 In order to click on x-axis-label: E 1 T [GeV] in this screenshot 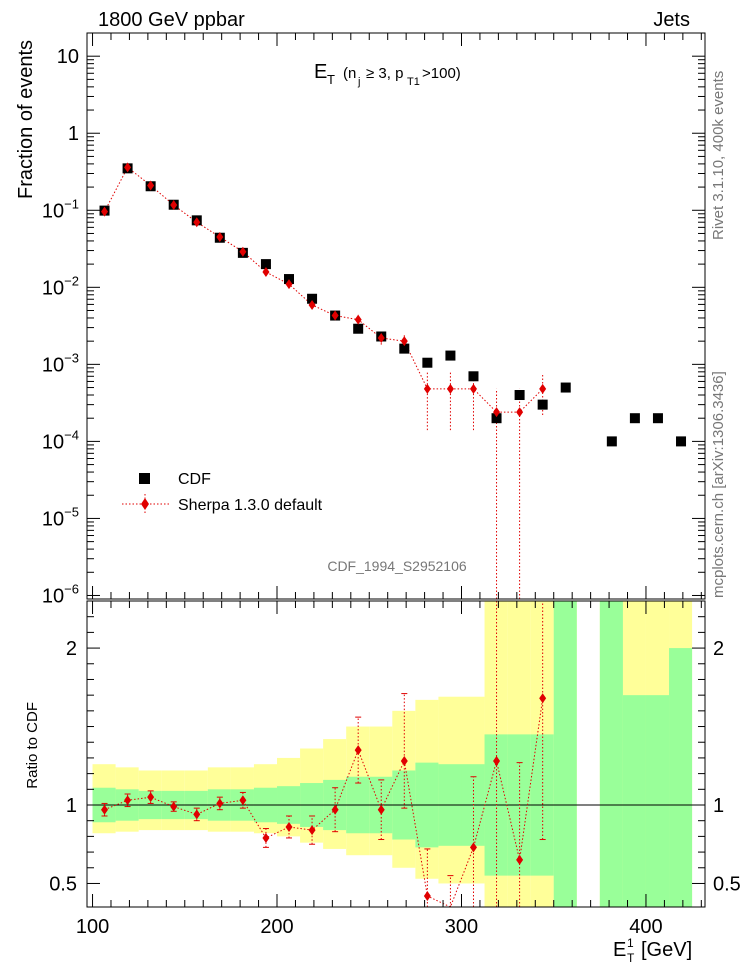, I will do `click(652, 950)`.